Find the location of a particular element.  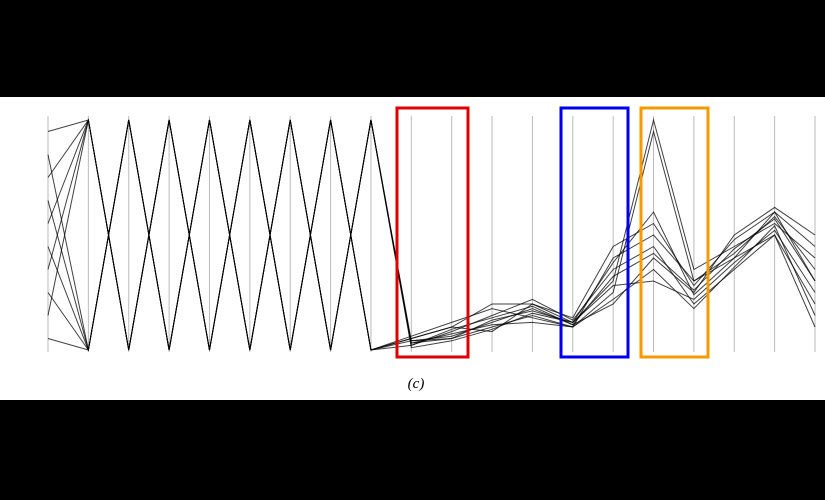

caption: (c) is located at coordinates (416, 384).